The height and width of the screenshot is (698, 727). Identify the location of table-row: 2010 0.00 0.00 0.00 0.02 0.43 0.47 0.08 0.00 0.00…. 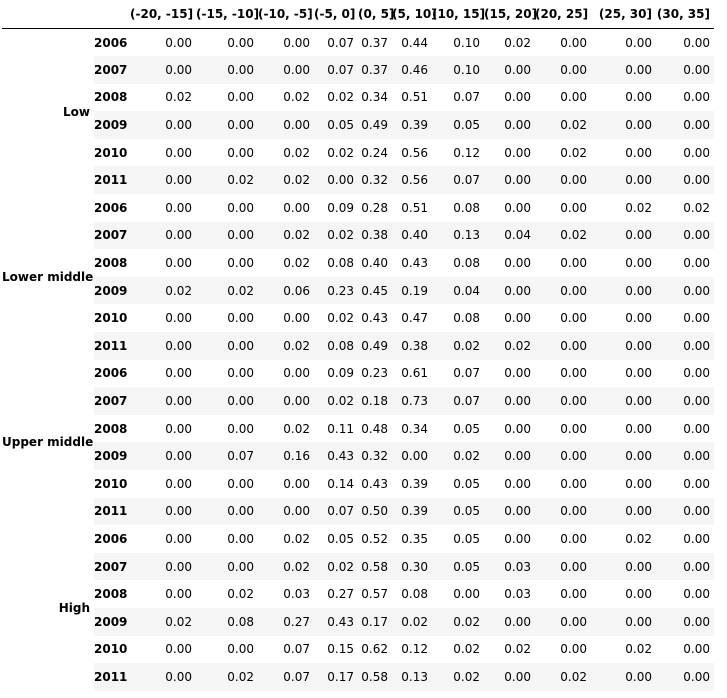
(364, 318).